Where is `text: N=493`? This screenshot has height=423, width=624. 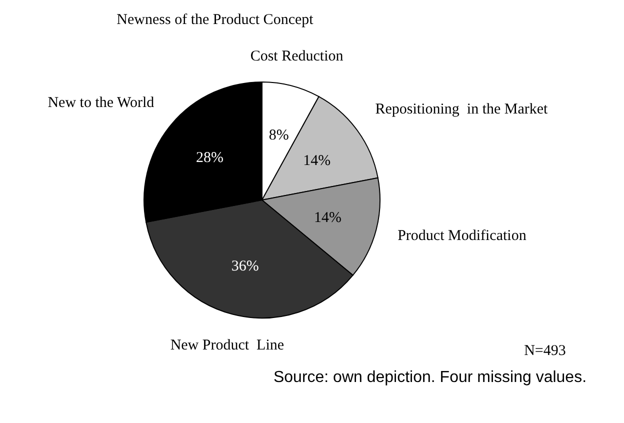 text: N=493 is located at coordinates (545, 351).